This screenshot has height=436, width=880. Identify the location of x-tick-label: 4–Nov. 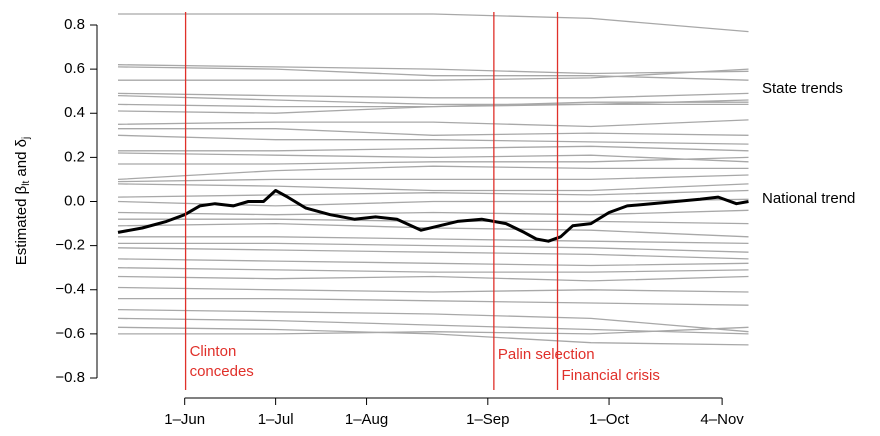
(722, 419).